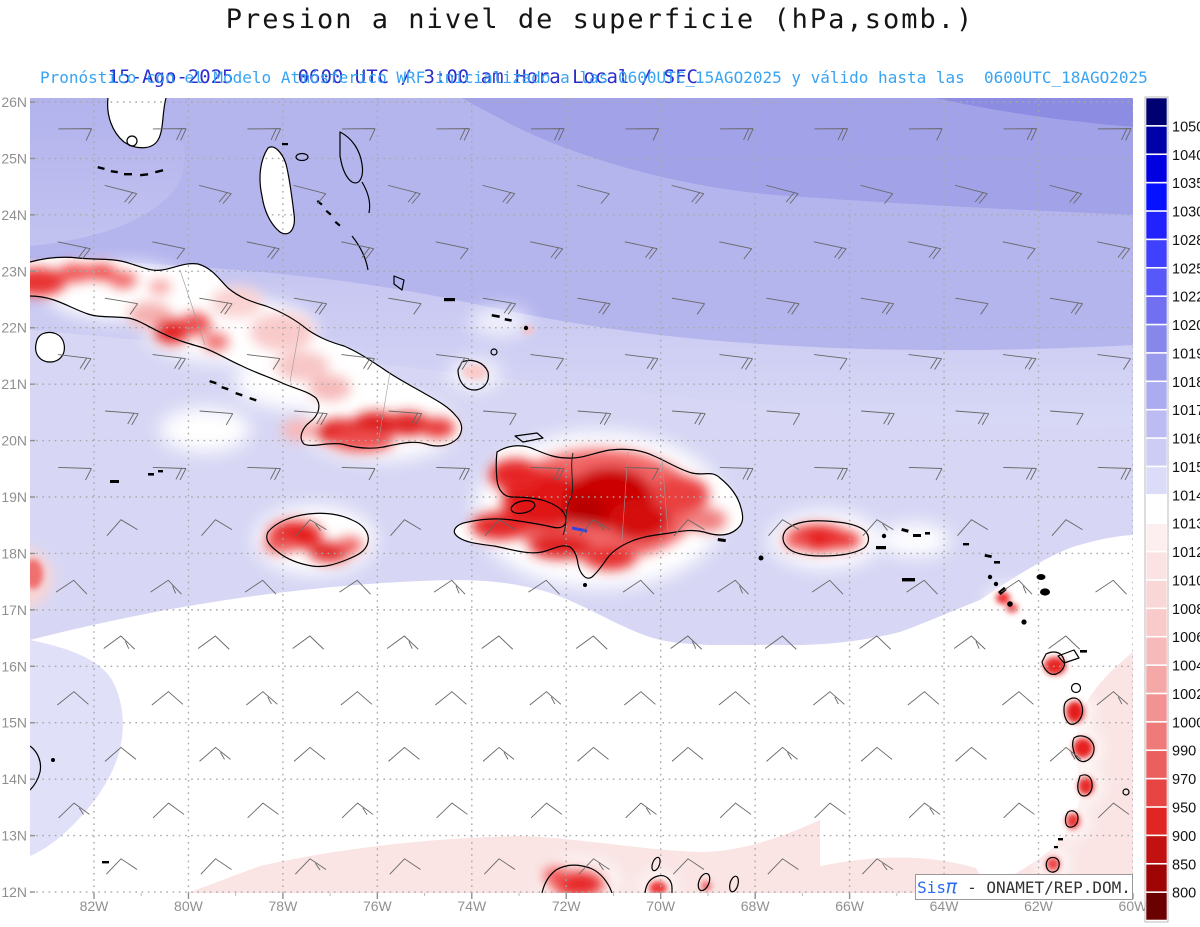 Image resolution: width=1200 pixels, height=927 pixels. I want to click on colorbar-label: 1000, so click(1186, 723).